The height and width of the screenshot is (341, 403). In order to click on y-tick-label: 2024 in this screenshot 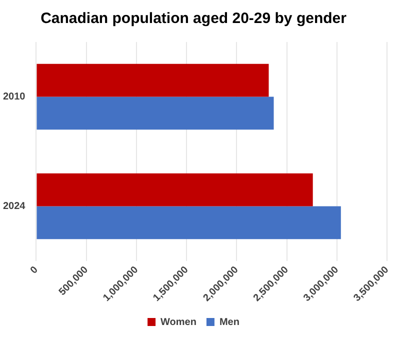, I will do `click(14, 206)`.